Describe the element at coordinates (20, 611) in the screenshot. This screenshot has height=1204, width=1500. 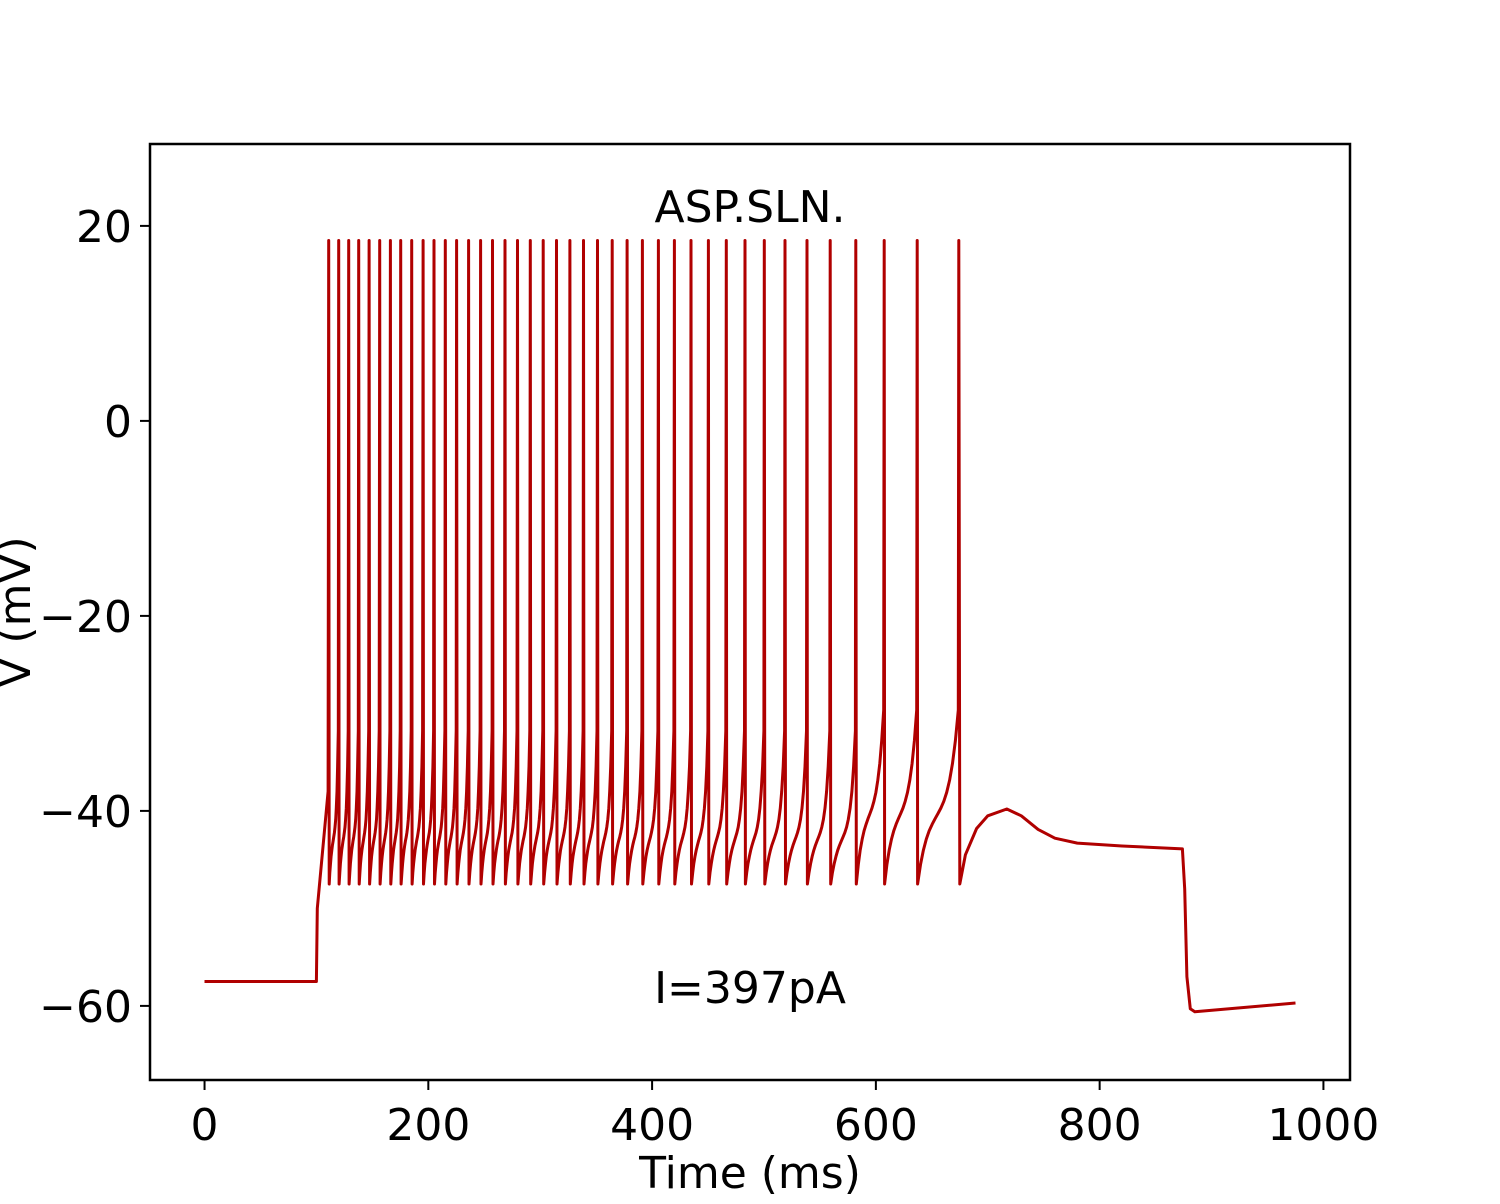
I see `y-axis-label: V (mV)` at that location.